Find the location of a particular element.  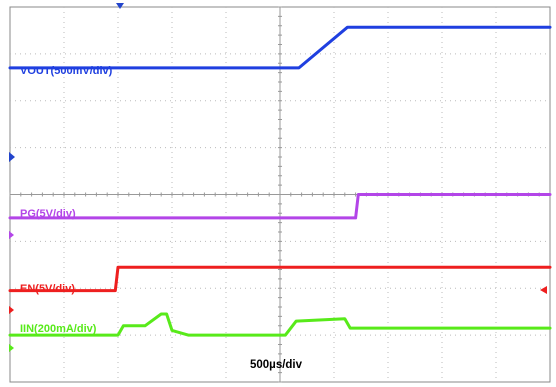

iin-trace is located at coordinates (280, 324).